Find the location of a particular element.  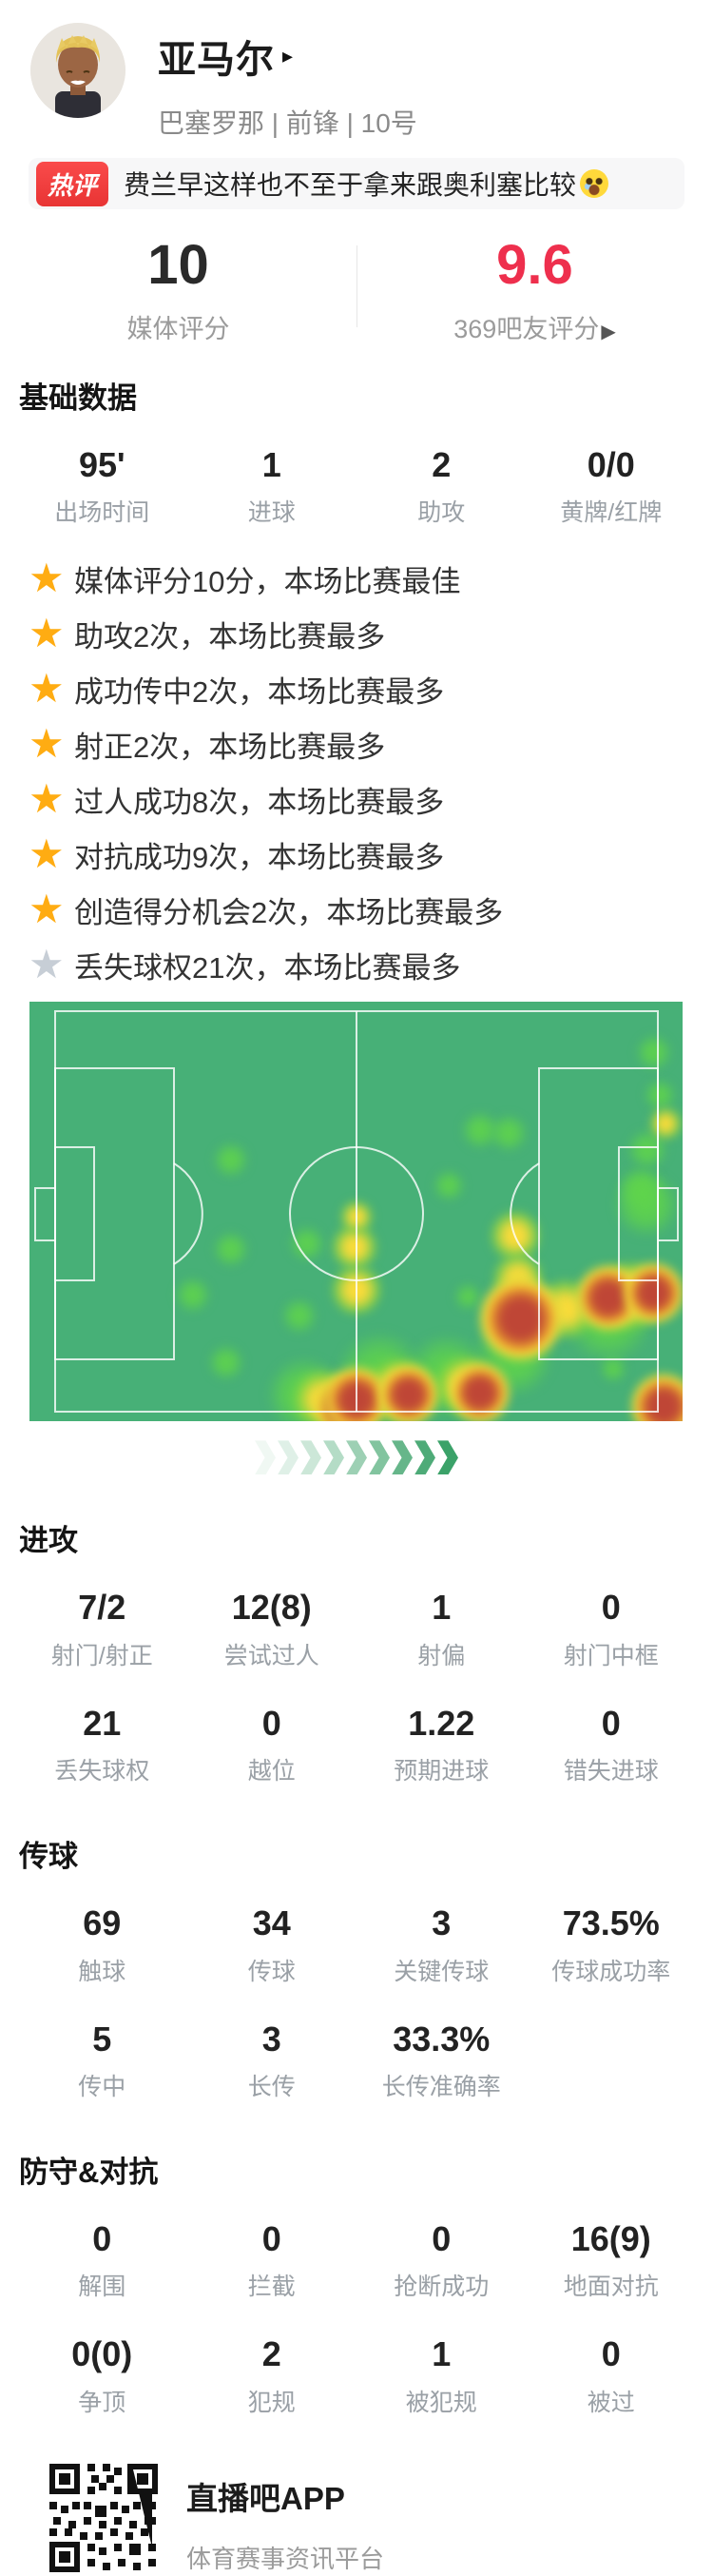

player-header: 亚马尔 ▸ 巴塞罗那 | 前锋 | 10号 is located at coordinates (356, 71).